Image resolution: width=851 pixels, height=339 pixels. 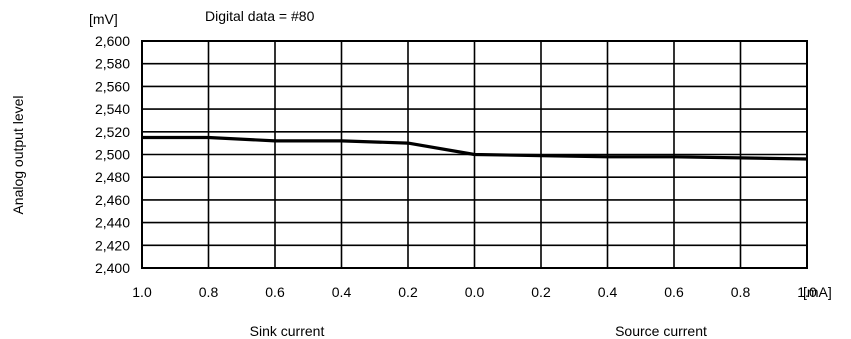 I want to click on series-line, so click(x=475, y=148).